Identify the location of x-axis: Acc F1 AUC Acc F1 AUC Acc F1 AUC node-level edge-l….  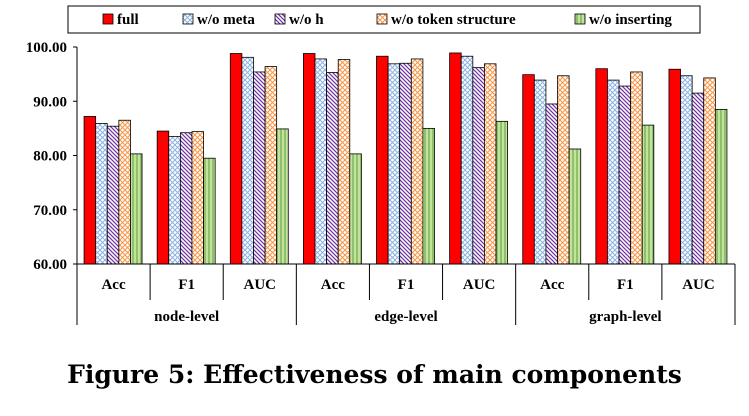
(406, 294).